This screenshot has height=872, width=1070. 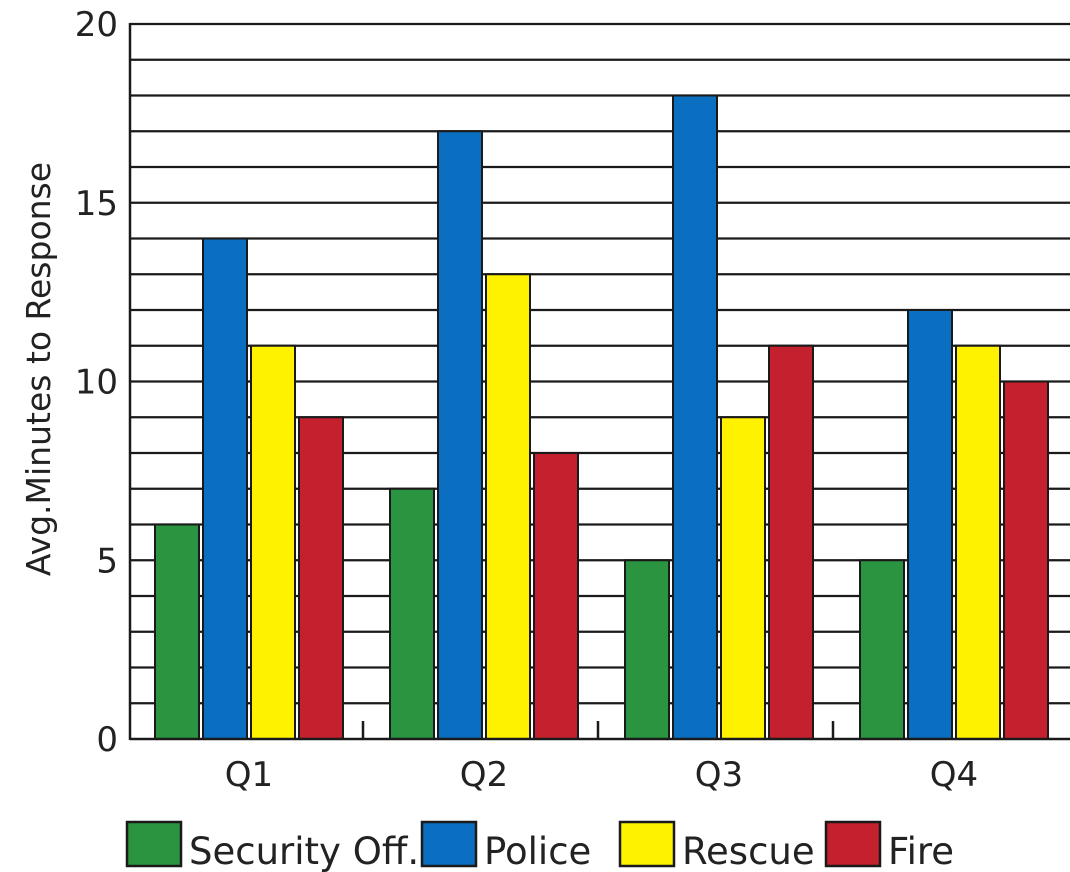 I want to click on bar-fire-q4, so click(x=1026, y=560).